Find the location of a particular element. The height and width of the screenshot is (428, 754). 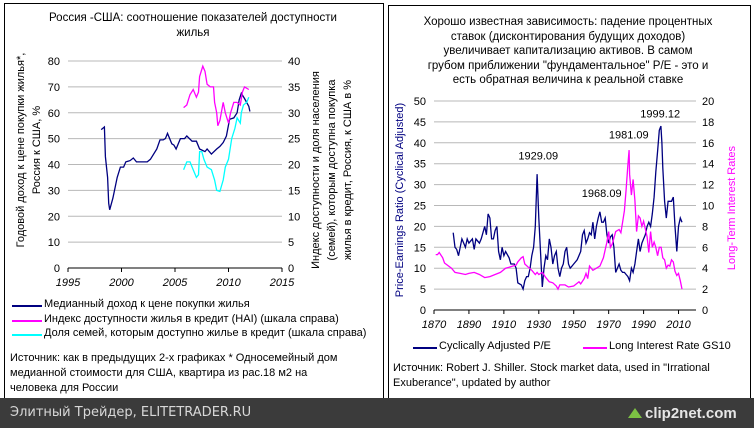

upload-arrow-icon is located at coordinates (635, 413).